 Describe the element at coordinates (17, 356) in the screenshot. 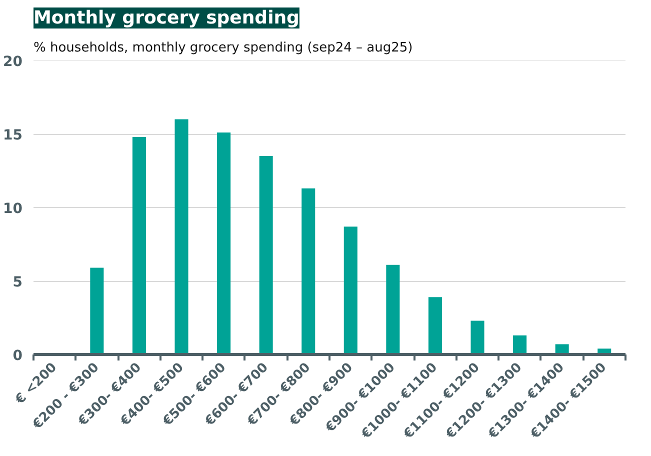

I see `y-tick-label: 0` at that location.